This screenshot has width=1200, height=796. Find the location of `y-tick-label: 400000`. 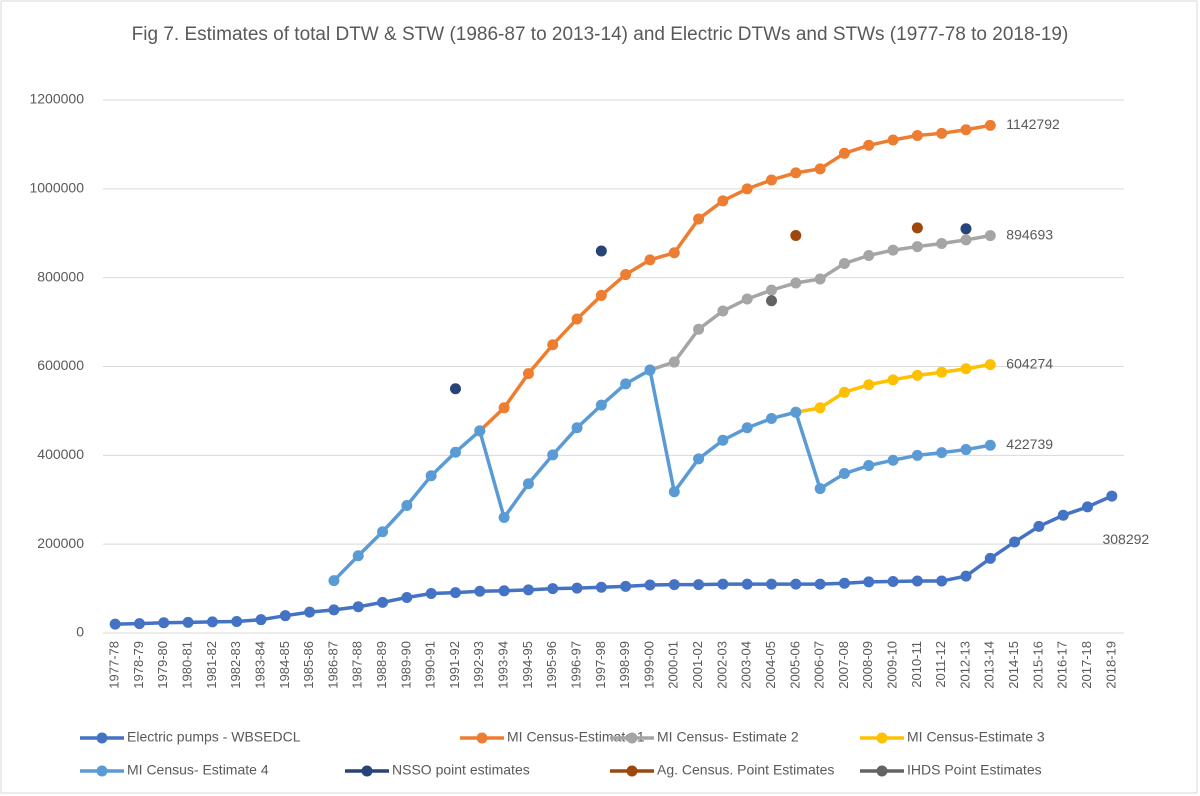

y-tick-label: 400000 is located at coordinates (60, 454).